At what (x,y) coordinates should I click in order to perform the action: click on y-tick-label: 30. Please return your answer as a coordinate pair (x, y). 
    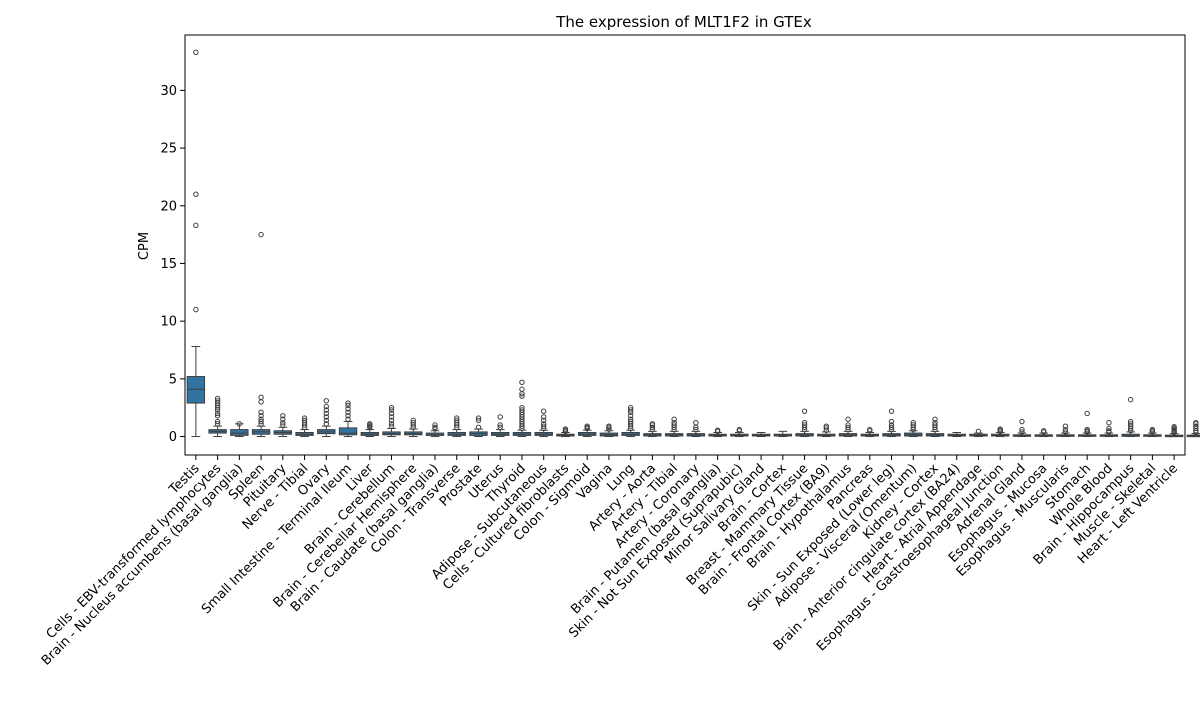
    Looking at the image, I should click on (168, 91).